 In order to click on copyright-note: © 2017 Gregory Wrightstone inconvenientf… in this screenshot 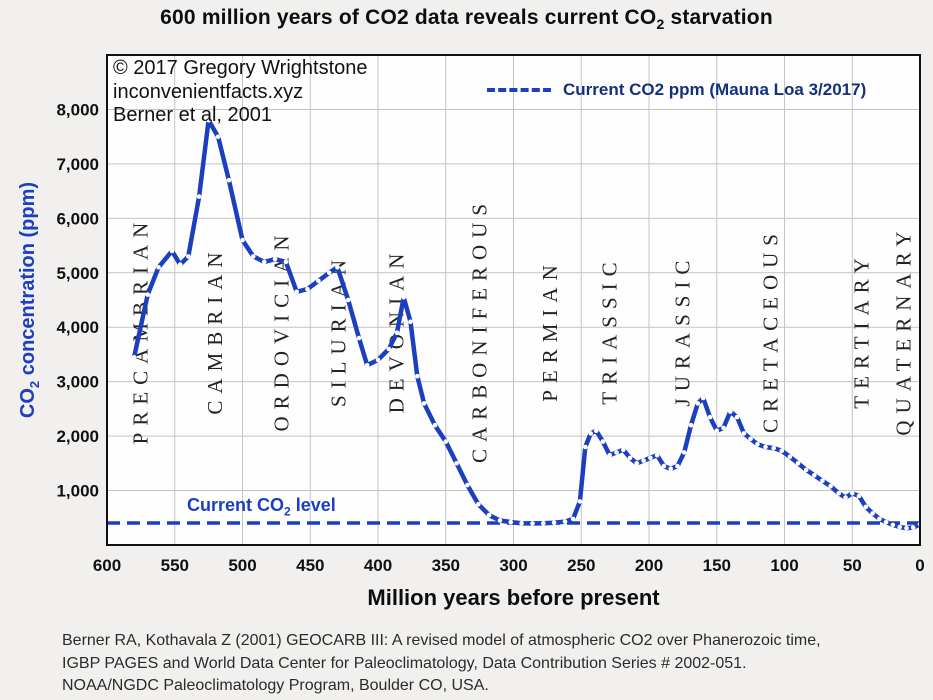, I will do `click(240, 92)`.